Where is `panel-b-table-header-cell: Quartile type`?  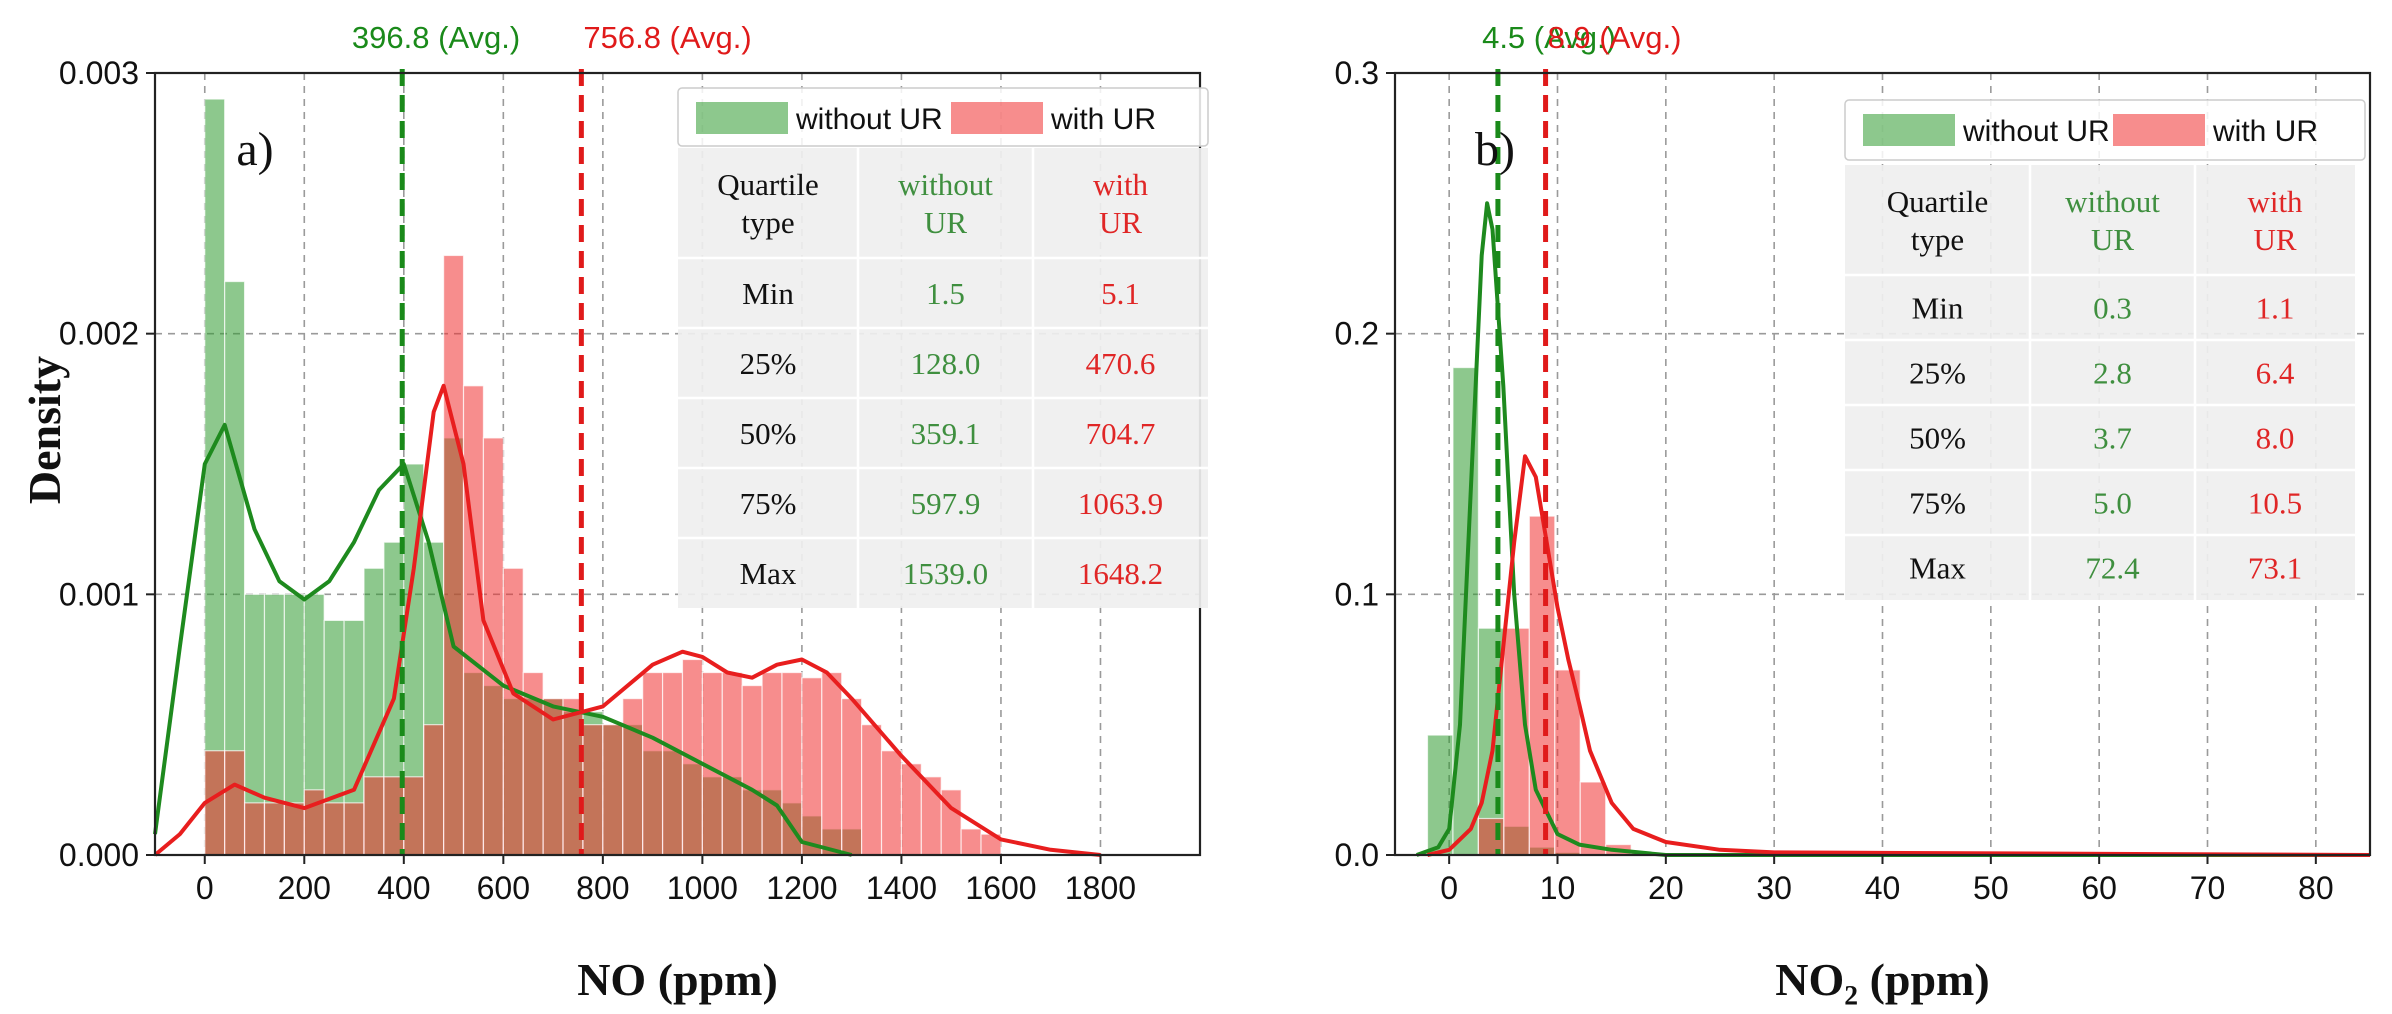
panel-b-table-header-cell: Quartile type is located at coordinates (1938, 220).